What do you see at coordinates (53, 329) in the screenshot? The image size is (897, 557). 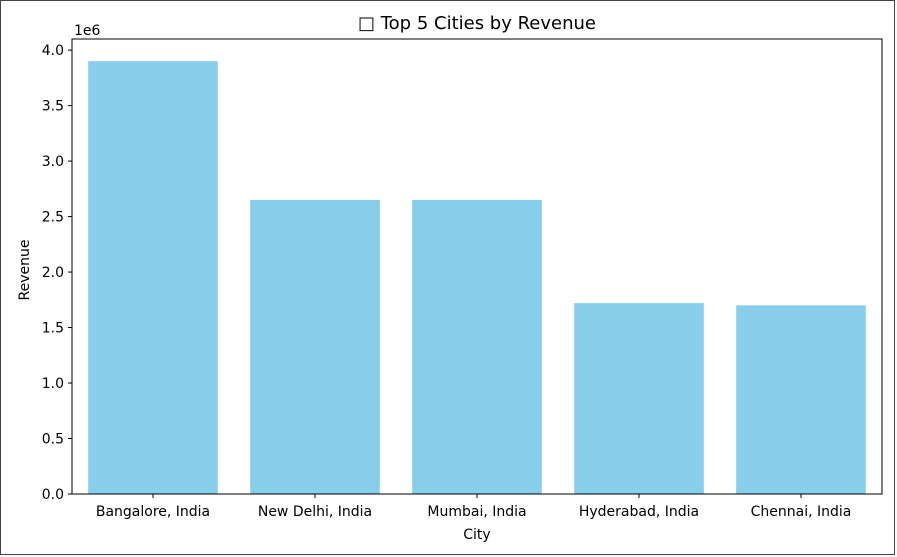 I see `y-tick-label: 1.5` at bounding box center [53, 329].